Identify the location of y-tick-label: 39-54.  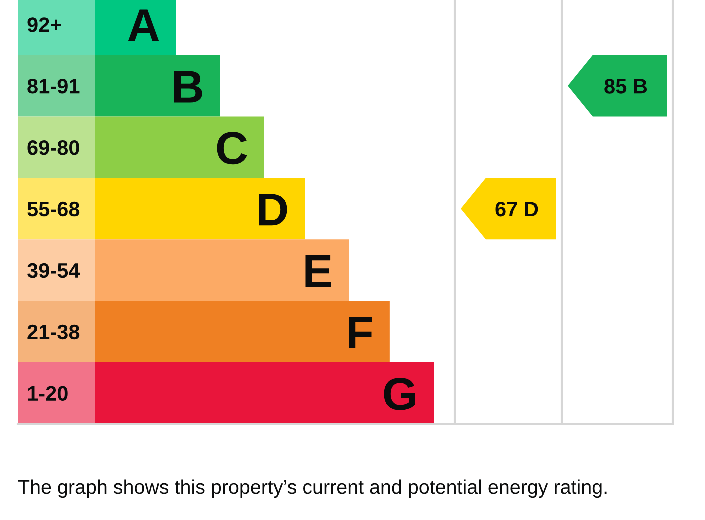
(53, 270).